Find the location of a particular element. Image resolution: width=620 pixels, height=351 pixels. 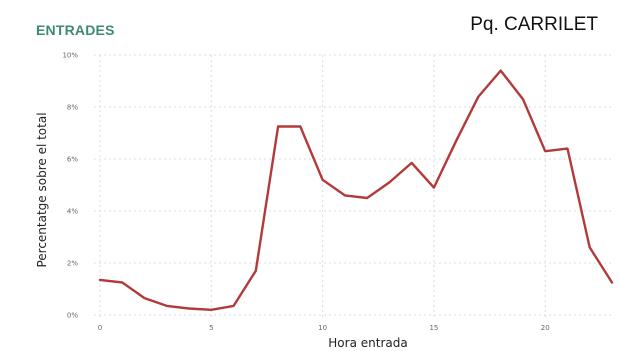

y-tick-label: 2% is located at coordinates (72, 264).